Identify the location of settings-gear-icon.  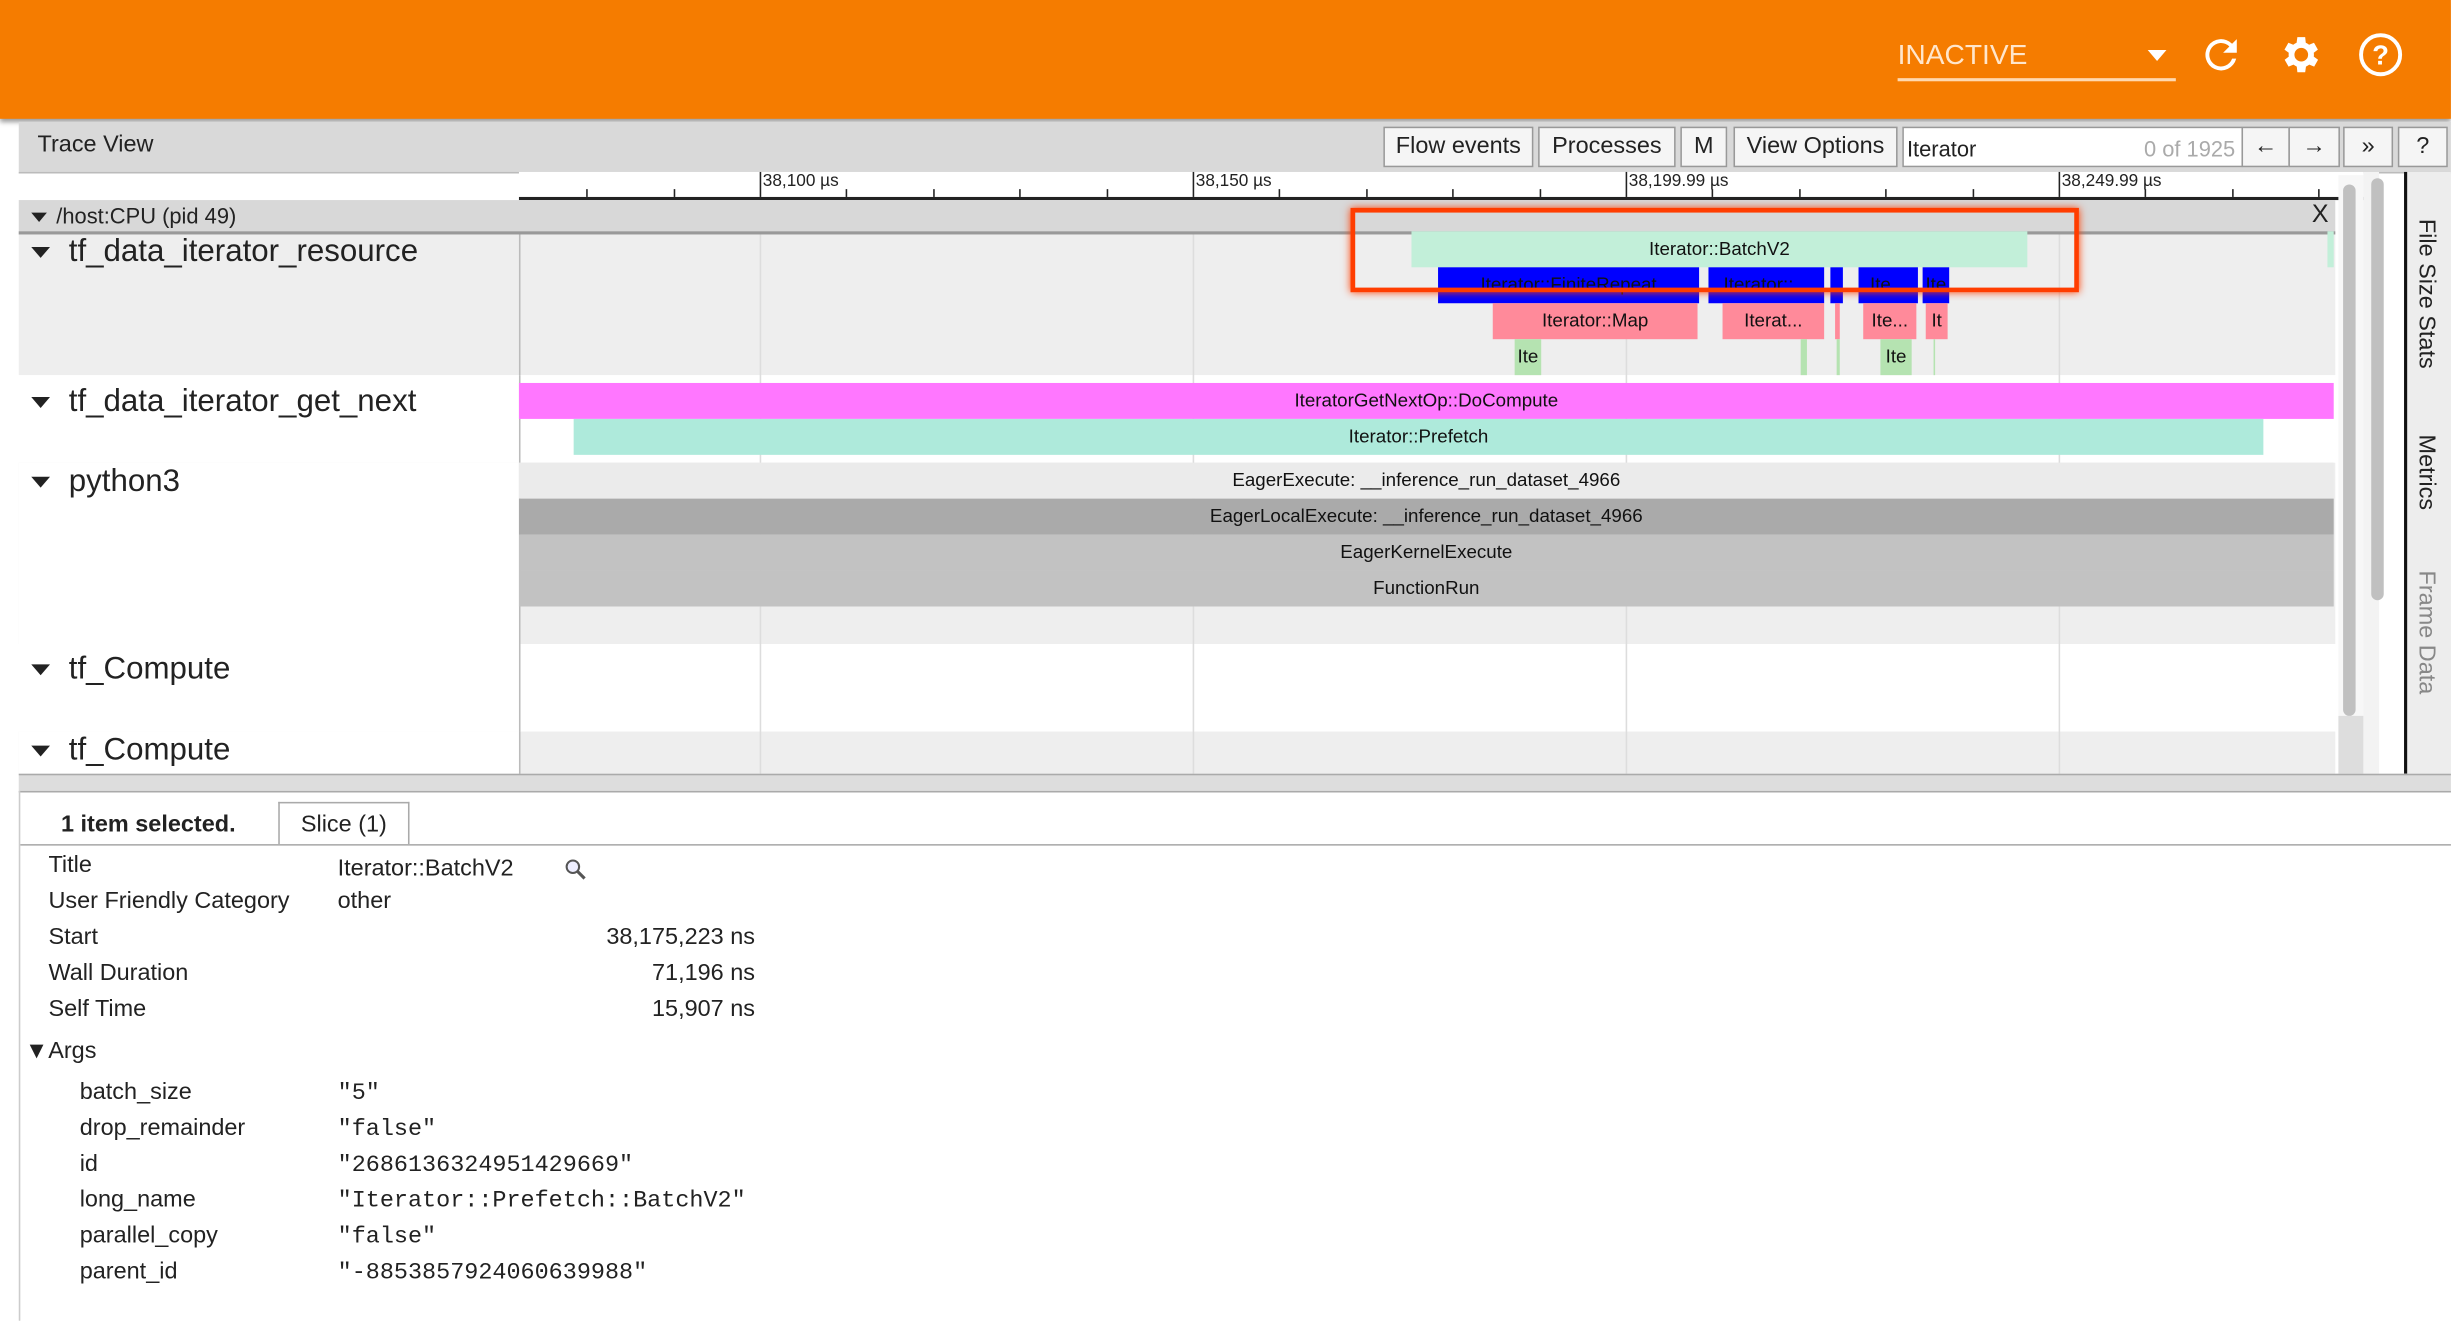
(2299, 54).